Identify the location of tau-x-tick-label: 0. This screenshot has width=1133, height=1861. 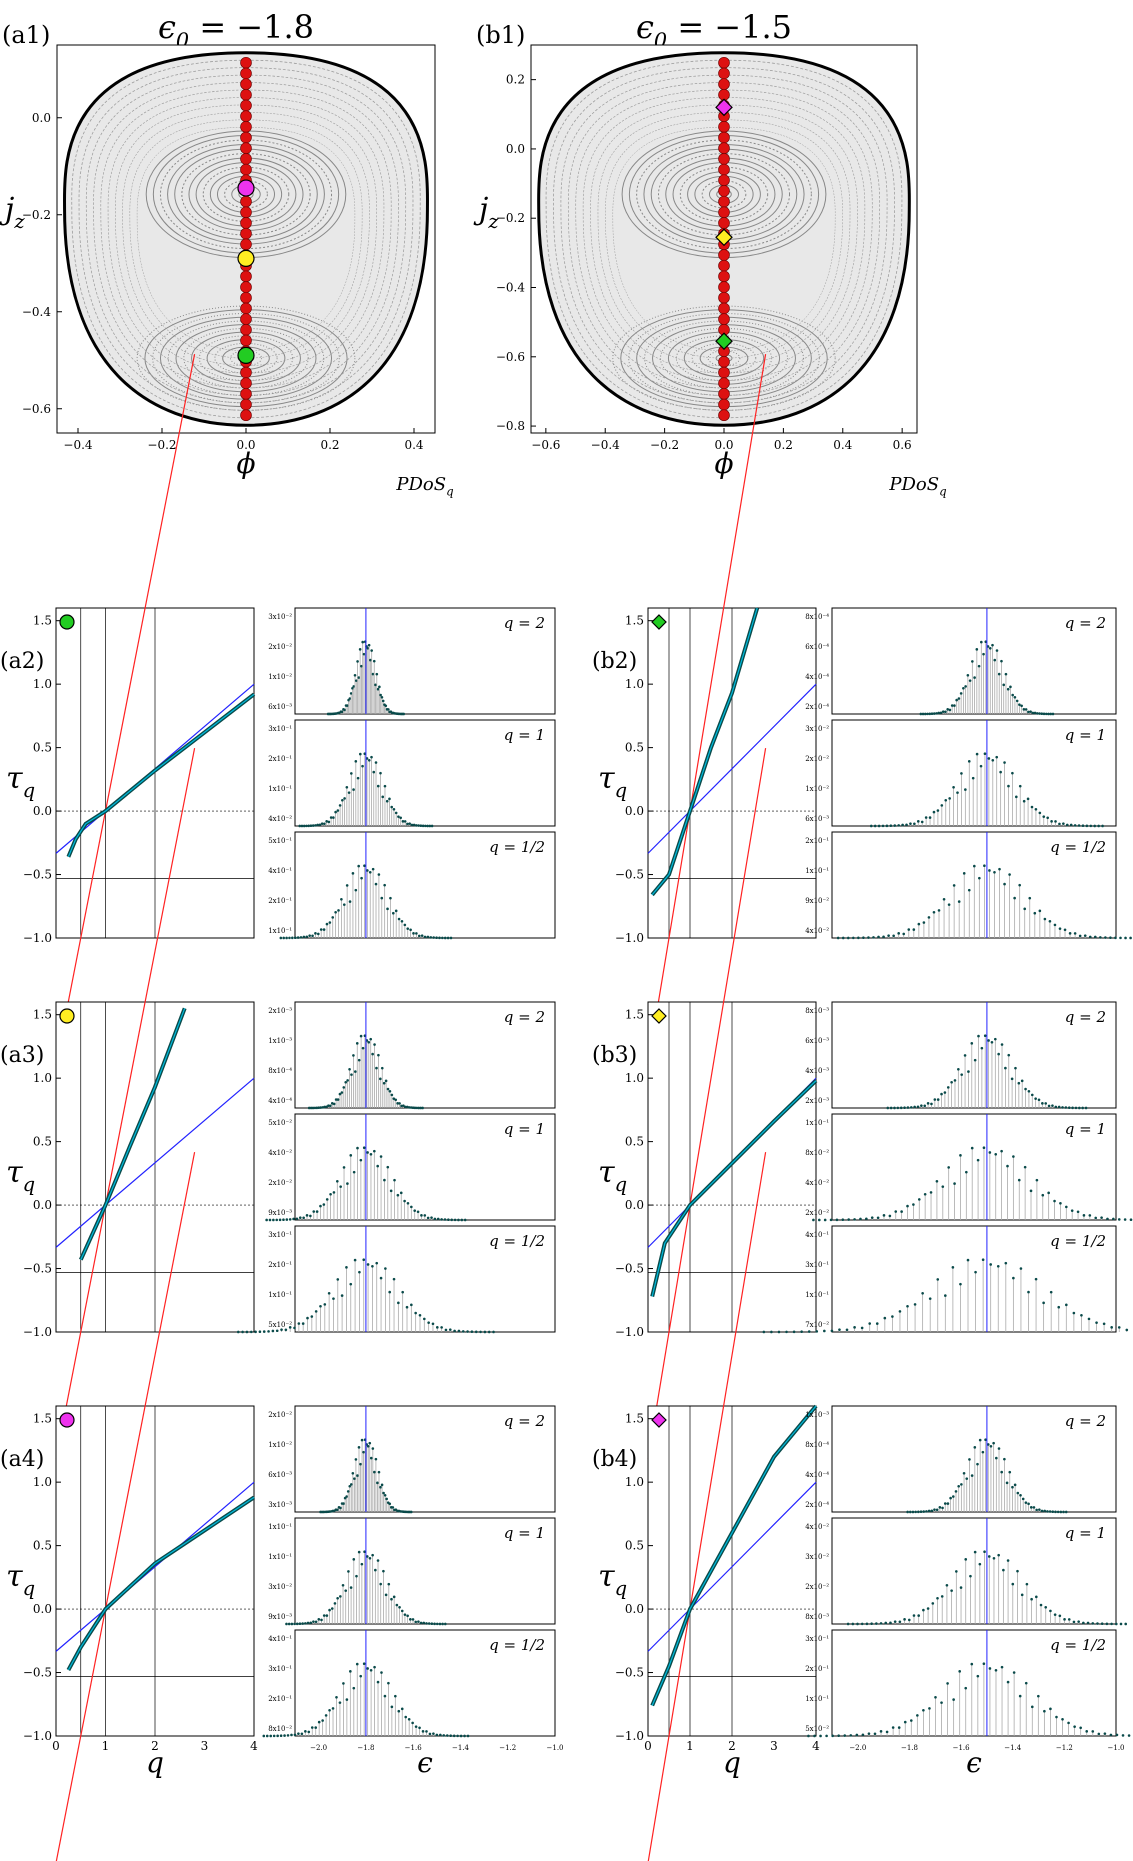
(56, 1746).